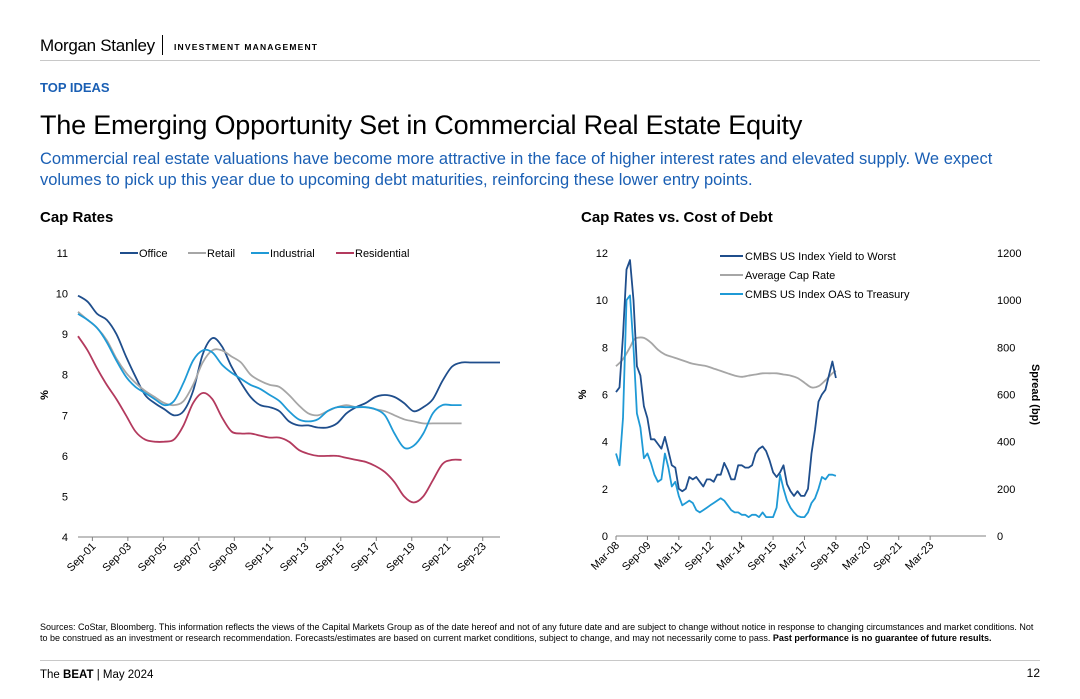  Describe the element at coordinates (677, 217) in the screenshot. I see `chart2-title: Cap Rates vs. Cost of Debt` at that location.